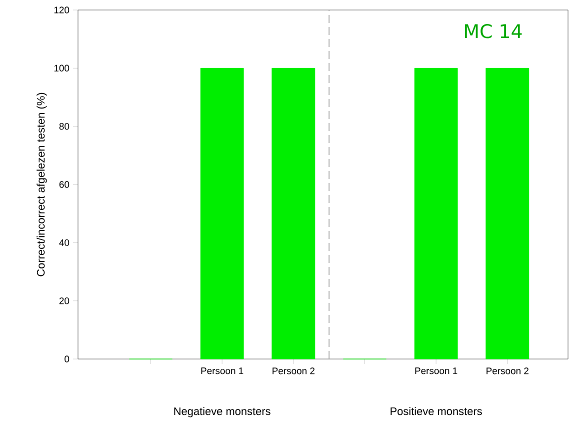 The image size is (570, 427). I want to click on y-tick-label: 100, so click(62, 68).